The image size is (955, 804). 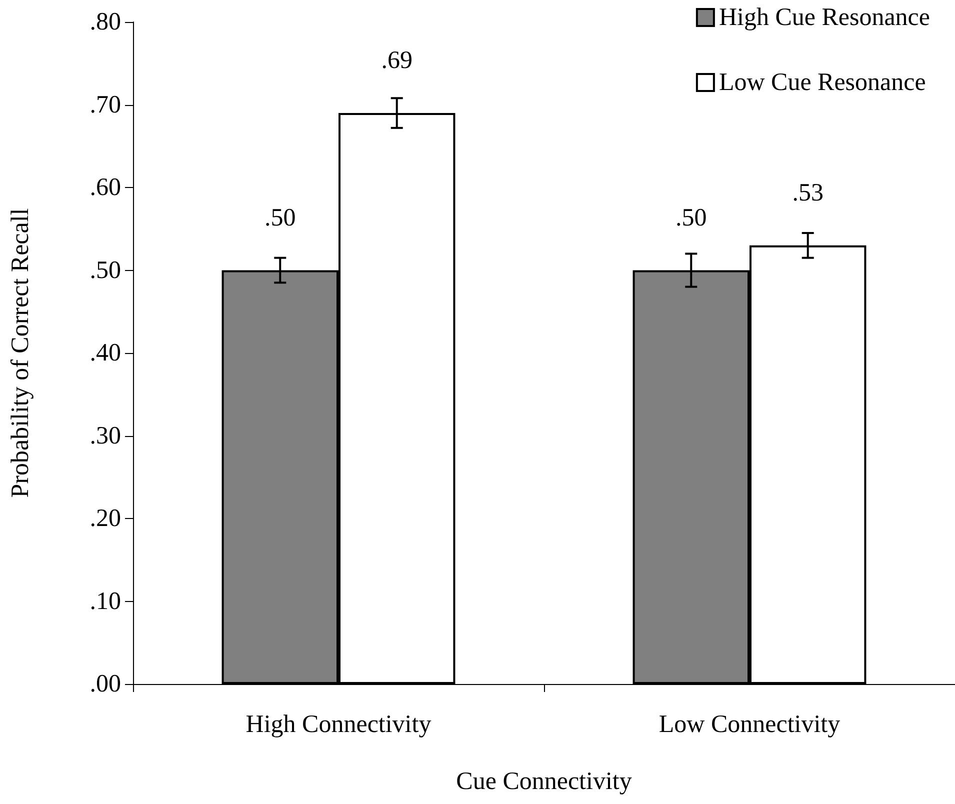 I want to click on x-axis-title: Cue Connectivity, so click(x=544, y=781).